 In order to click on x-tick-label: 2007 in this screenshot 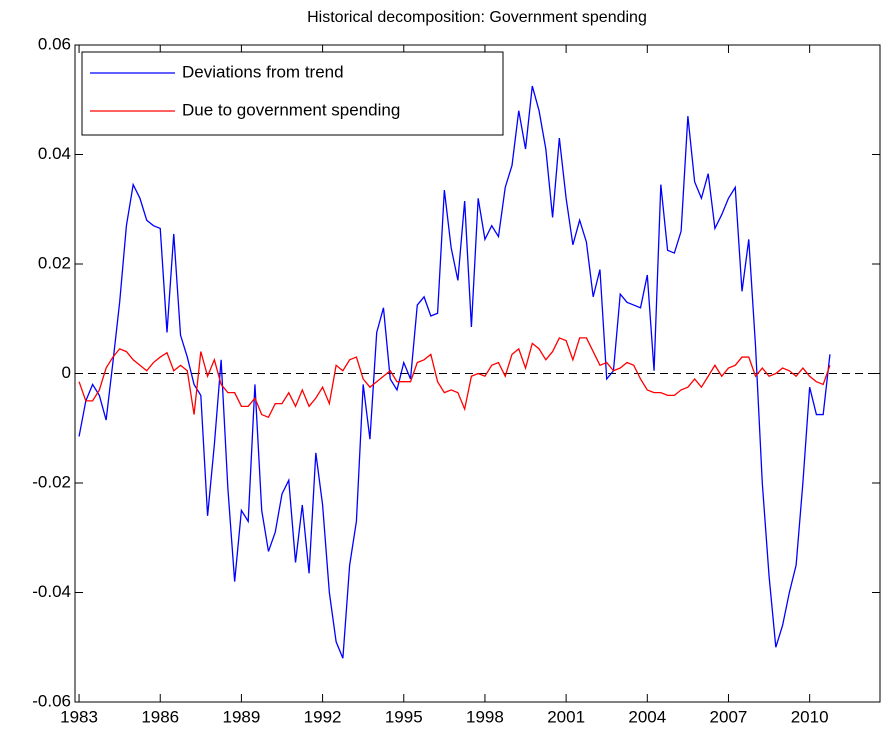, I will do `click(729, 716)`.